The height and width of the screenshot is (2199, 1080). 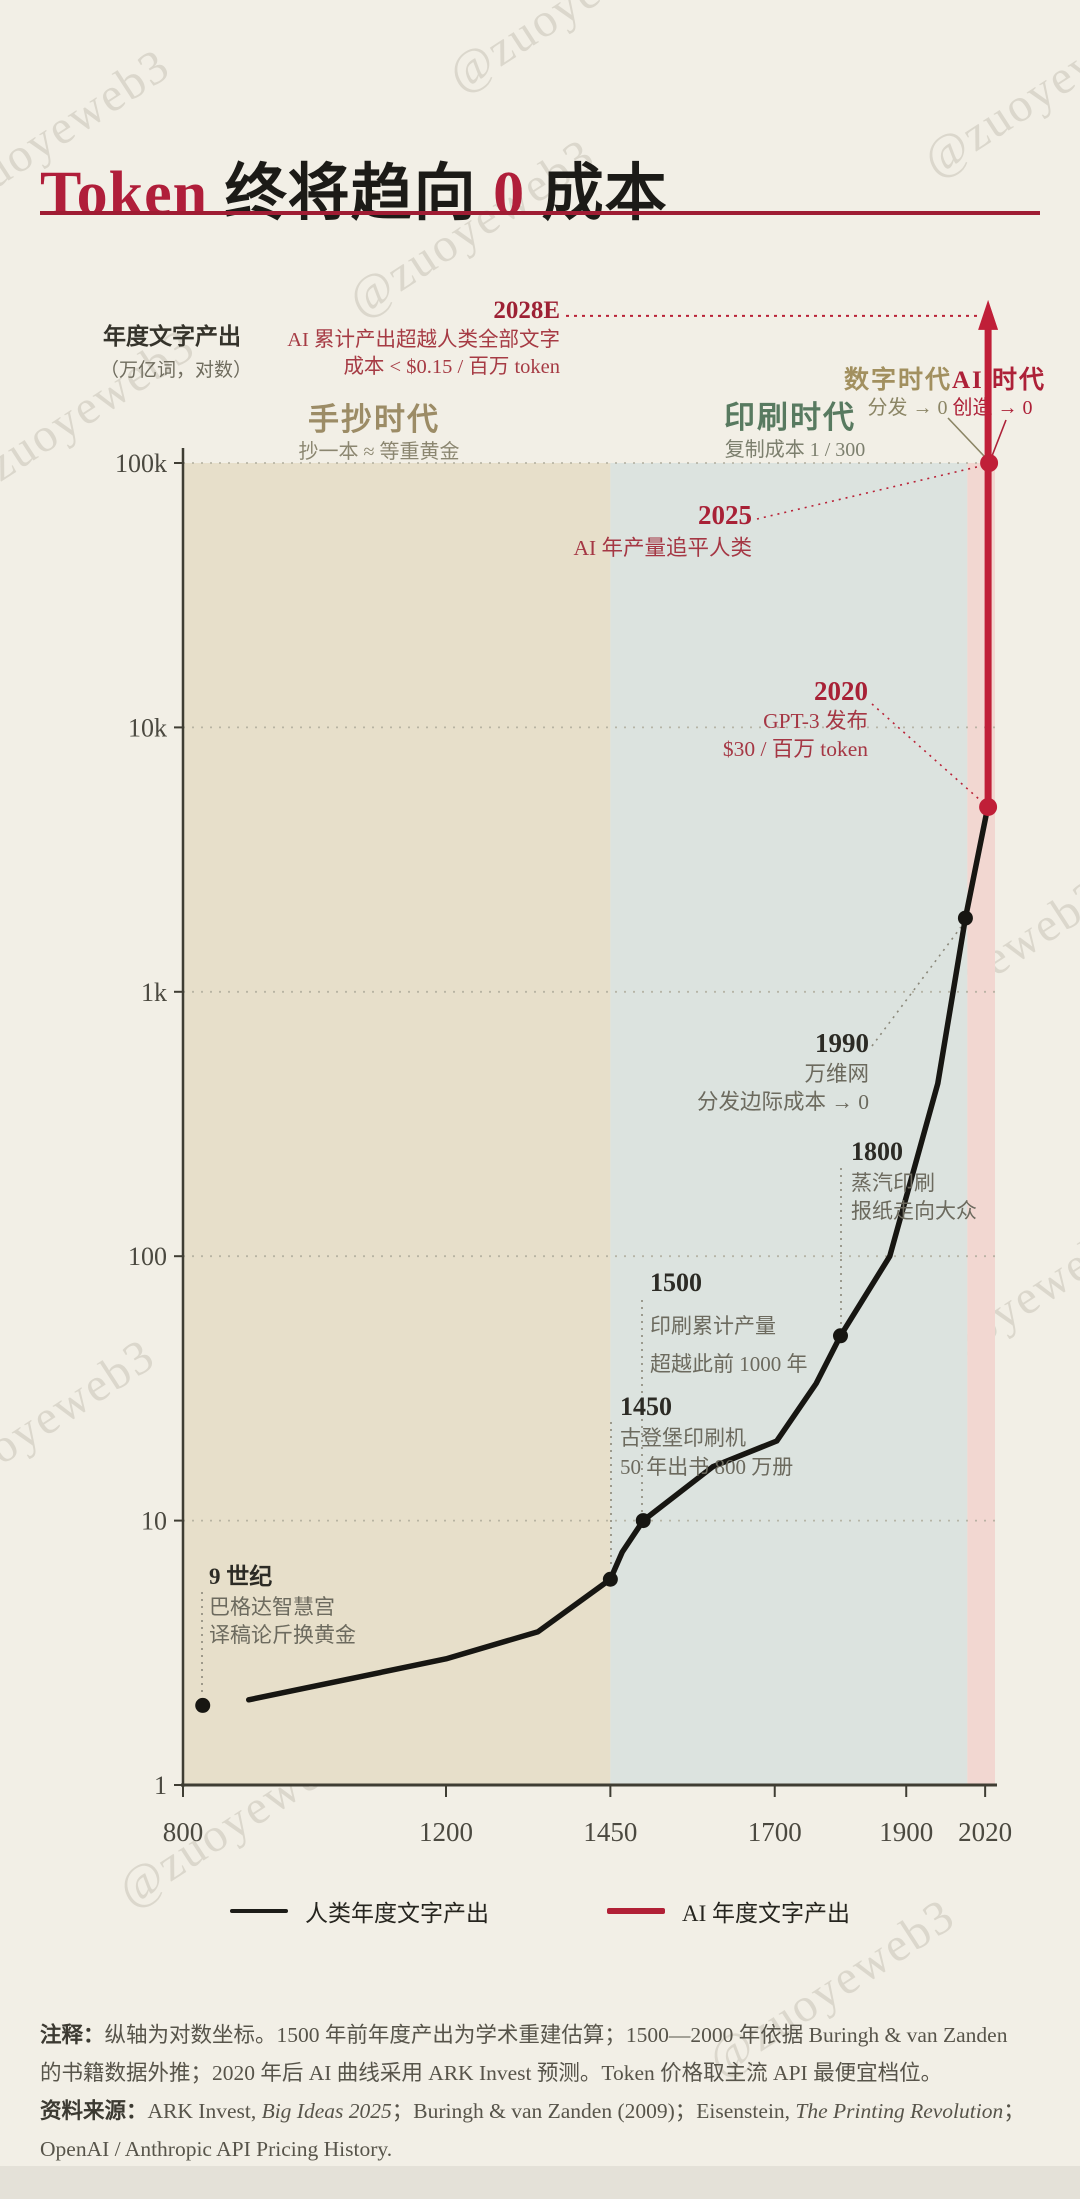 I want to click on legend-label: 人类年度文字产出, so click(x=396, y=1913).